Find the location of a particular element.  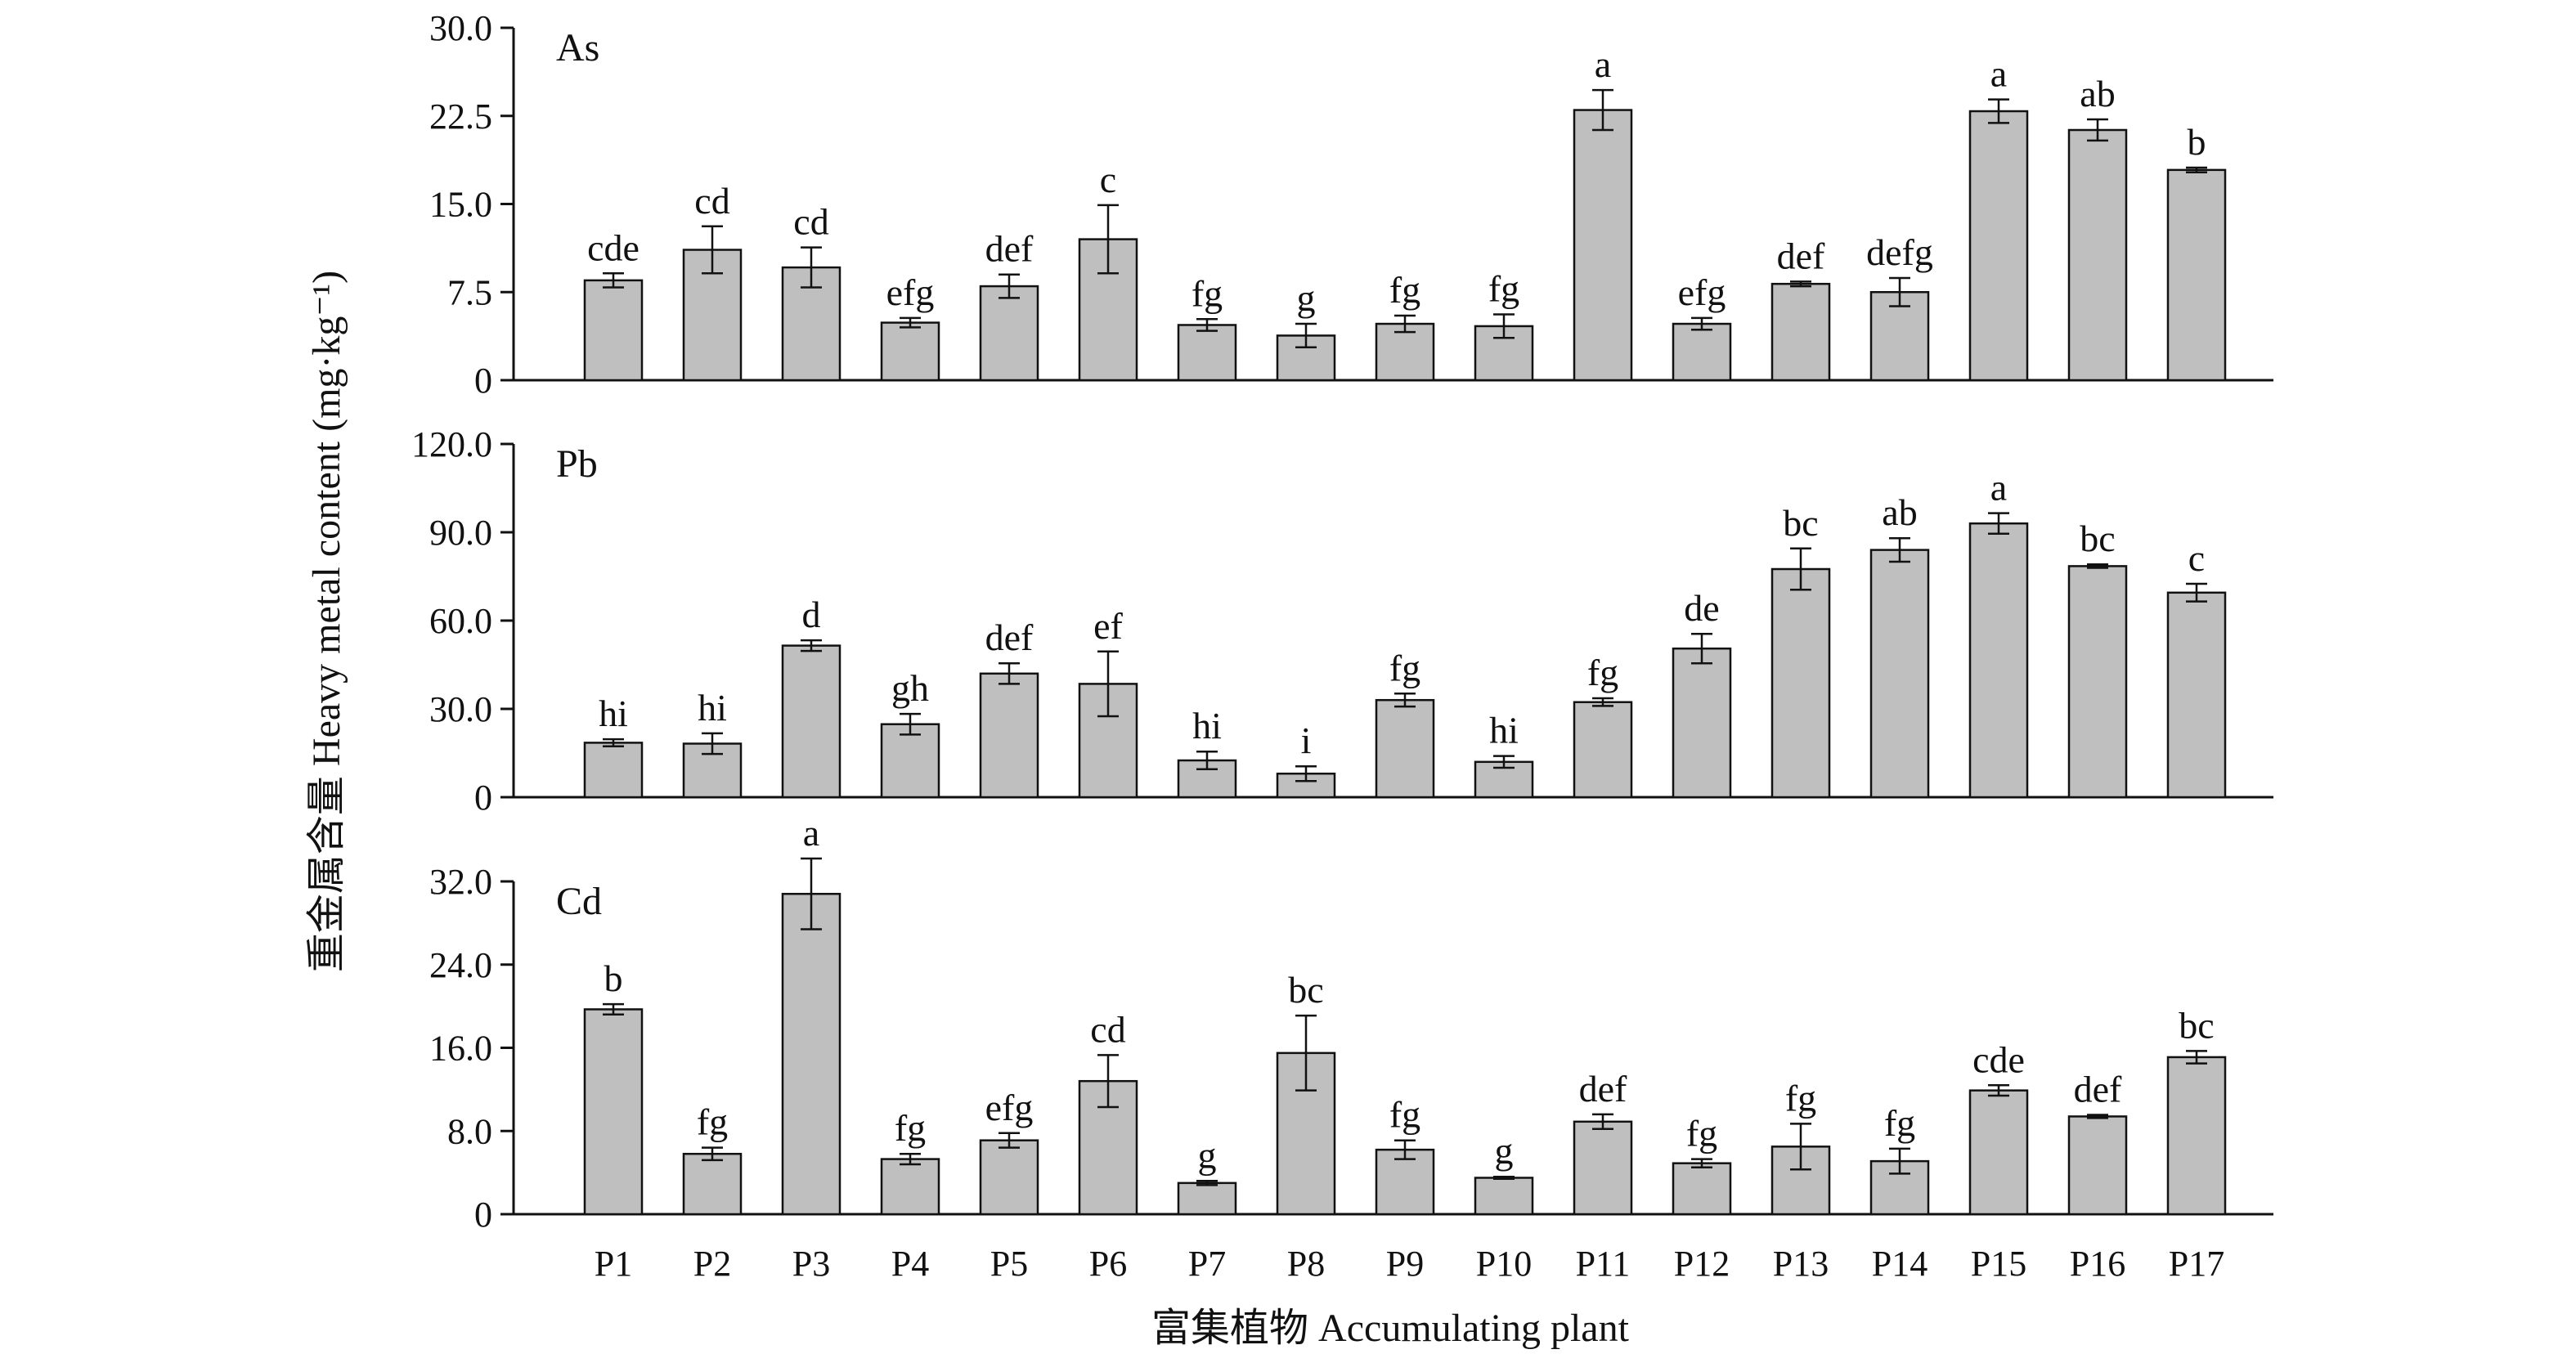

x-tick-label: P16 is located at coordinates (2098, 1264).